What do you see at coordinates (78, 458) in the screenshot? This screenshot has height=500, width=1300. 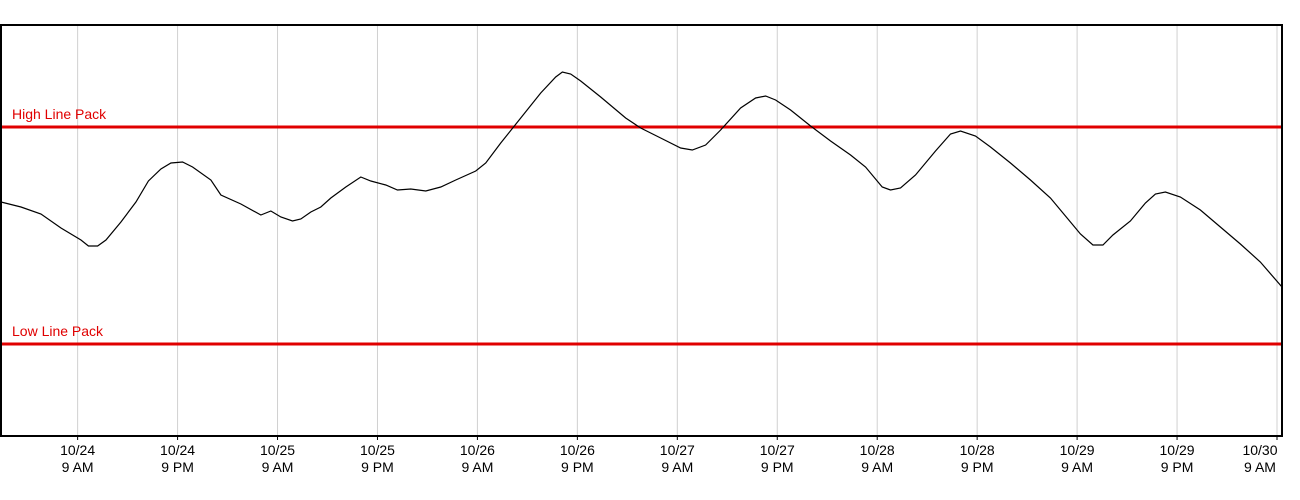 I see `x-tick-label: 10/24 9 AM` at bounding box center [78, 458].